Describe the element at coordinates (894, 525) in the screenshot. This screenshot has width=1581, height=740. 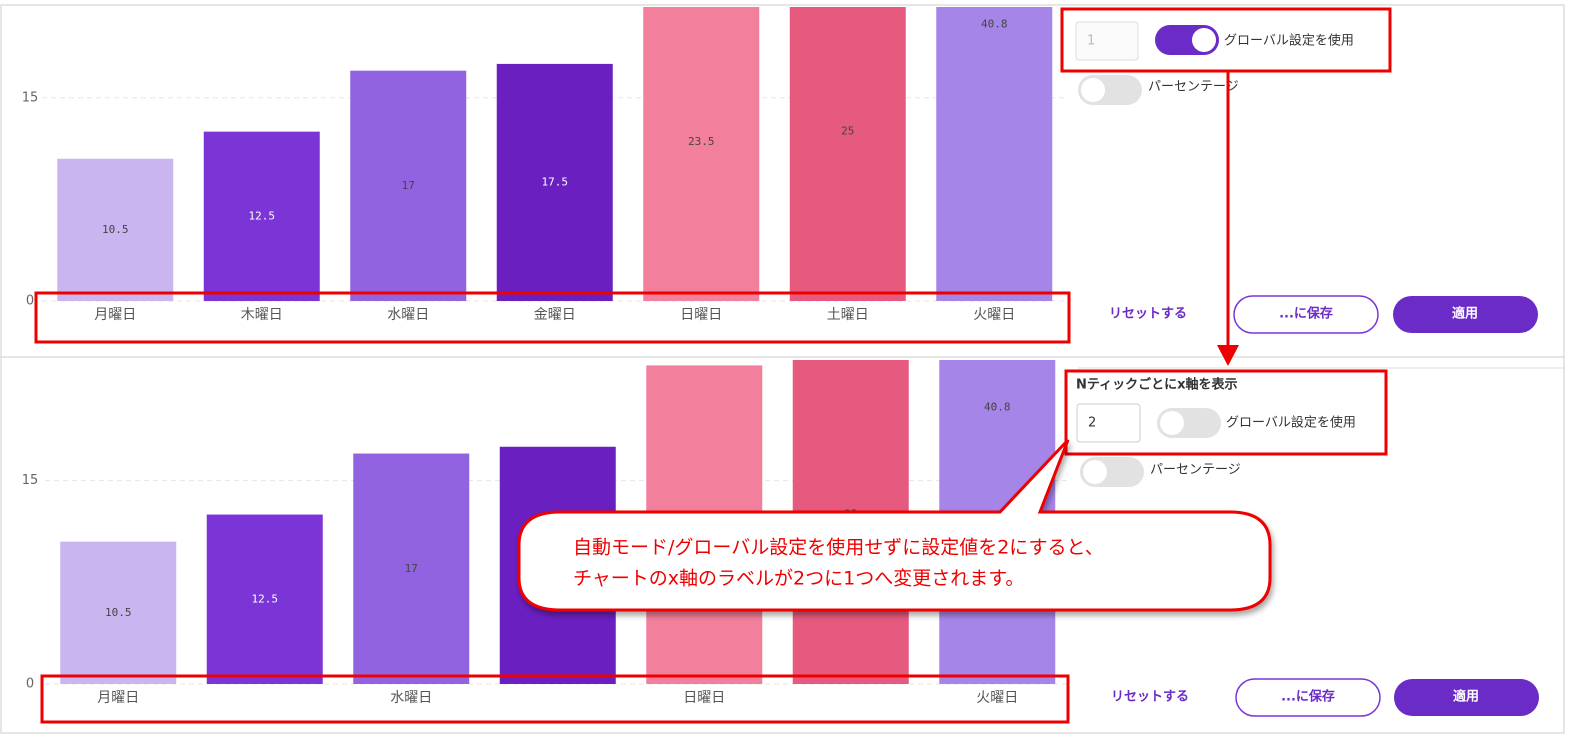
I see `callout` at that location.